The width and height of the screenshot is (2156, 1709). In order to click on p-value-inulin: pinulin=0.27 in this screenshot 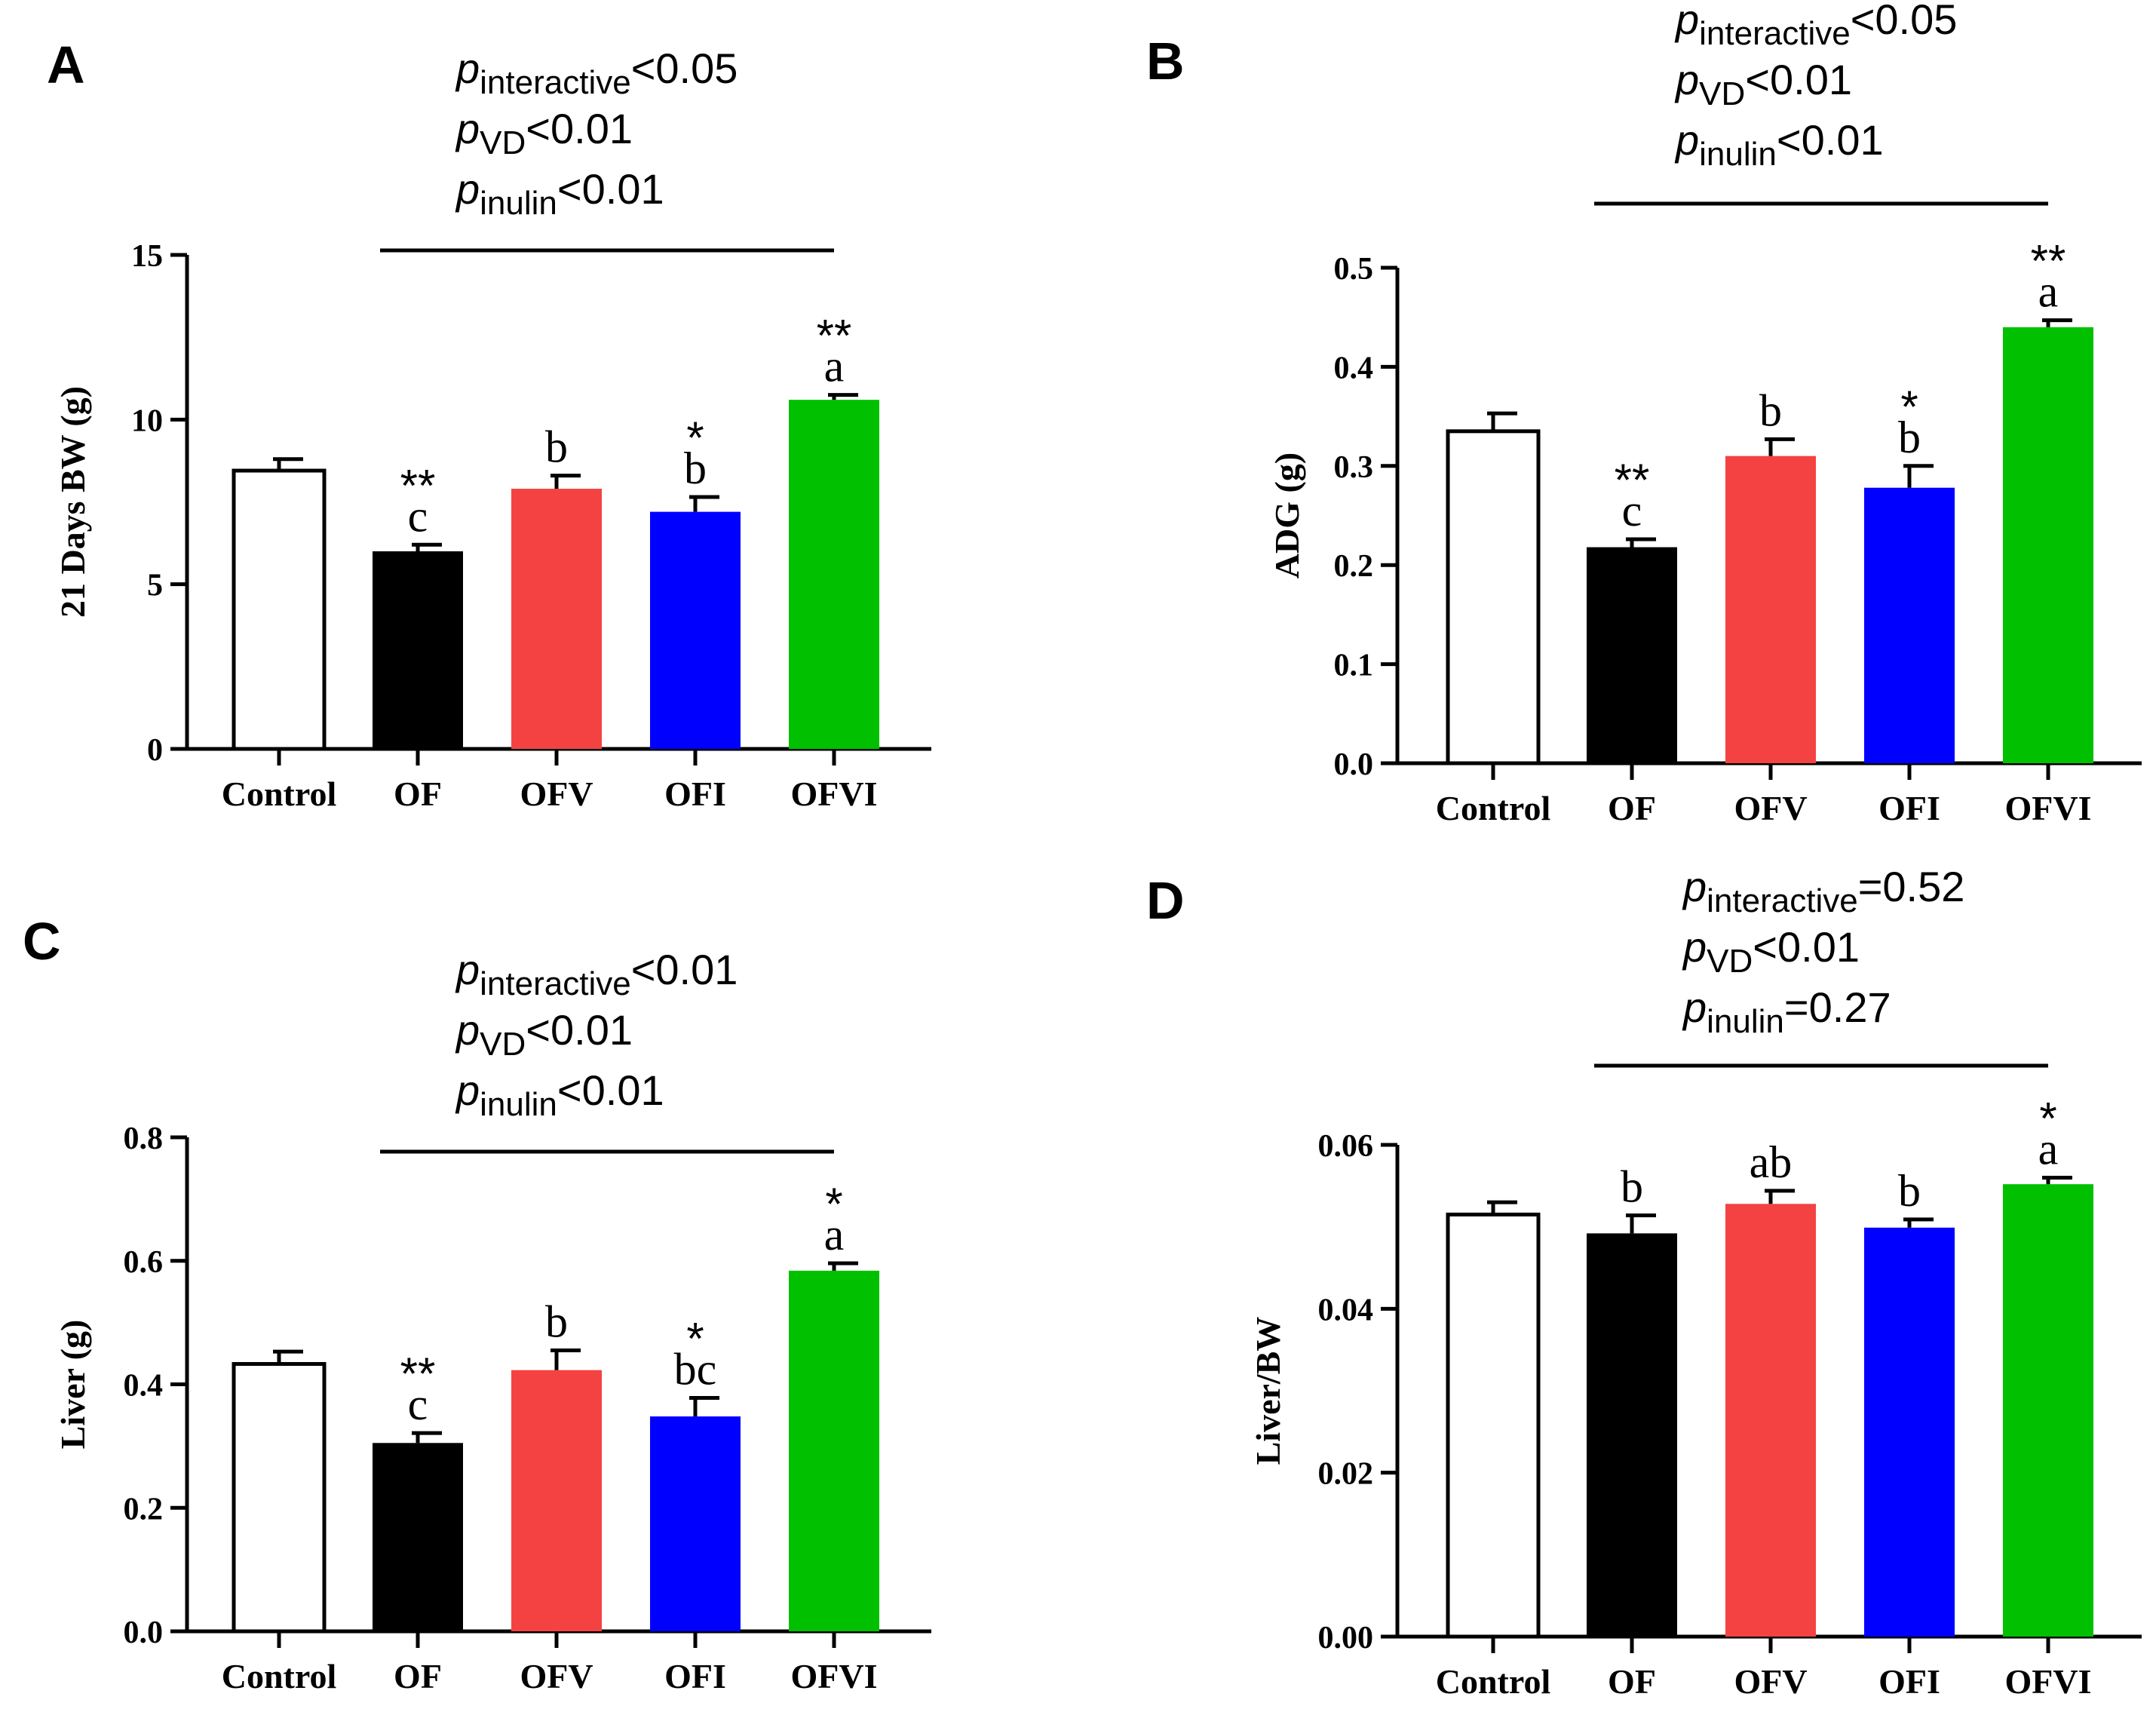, I will do `click(1787, 1011)`.